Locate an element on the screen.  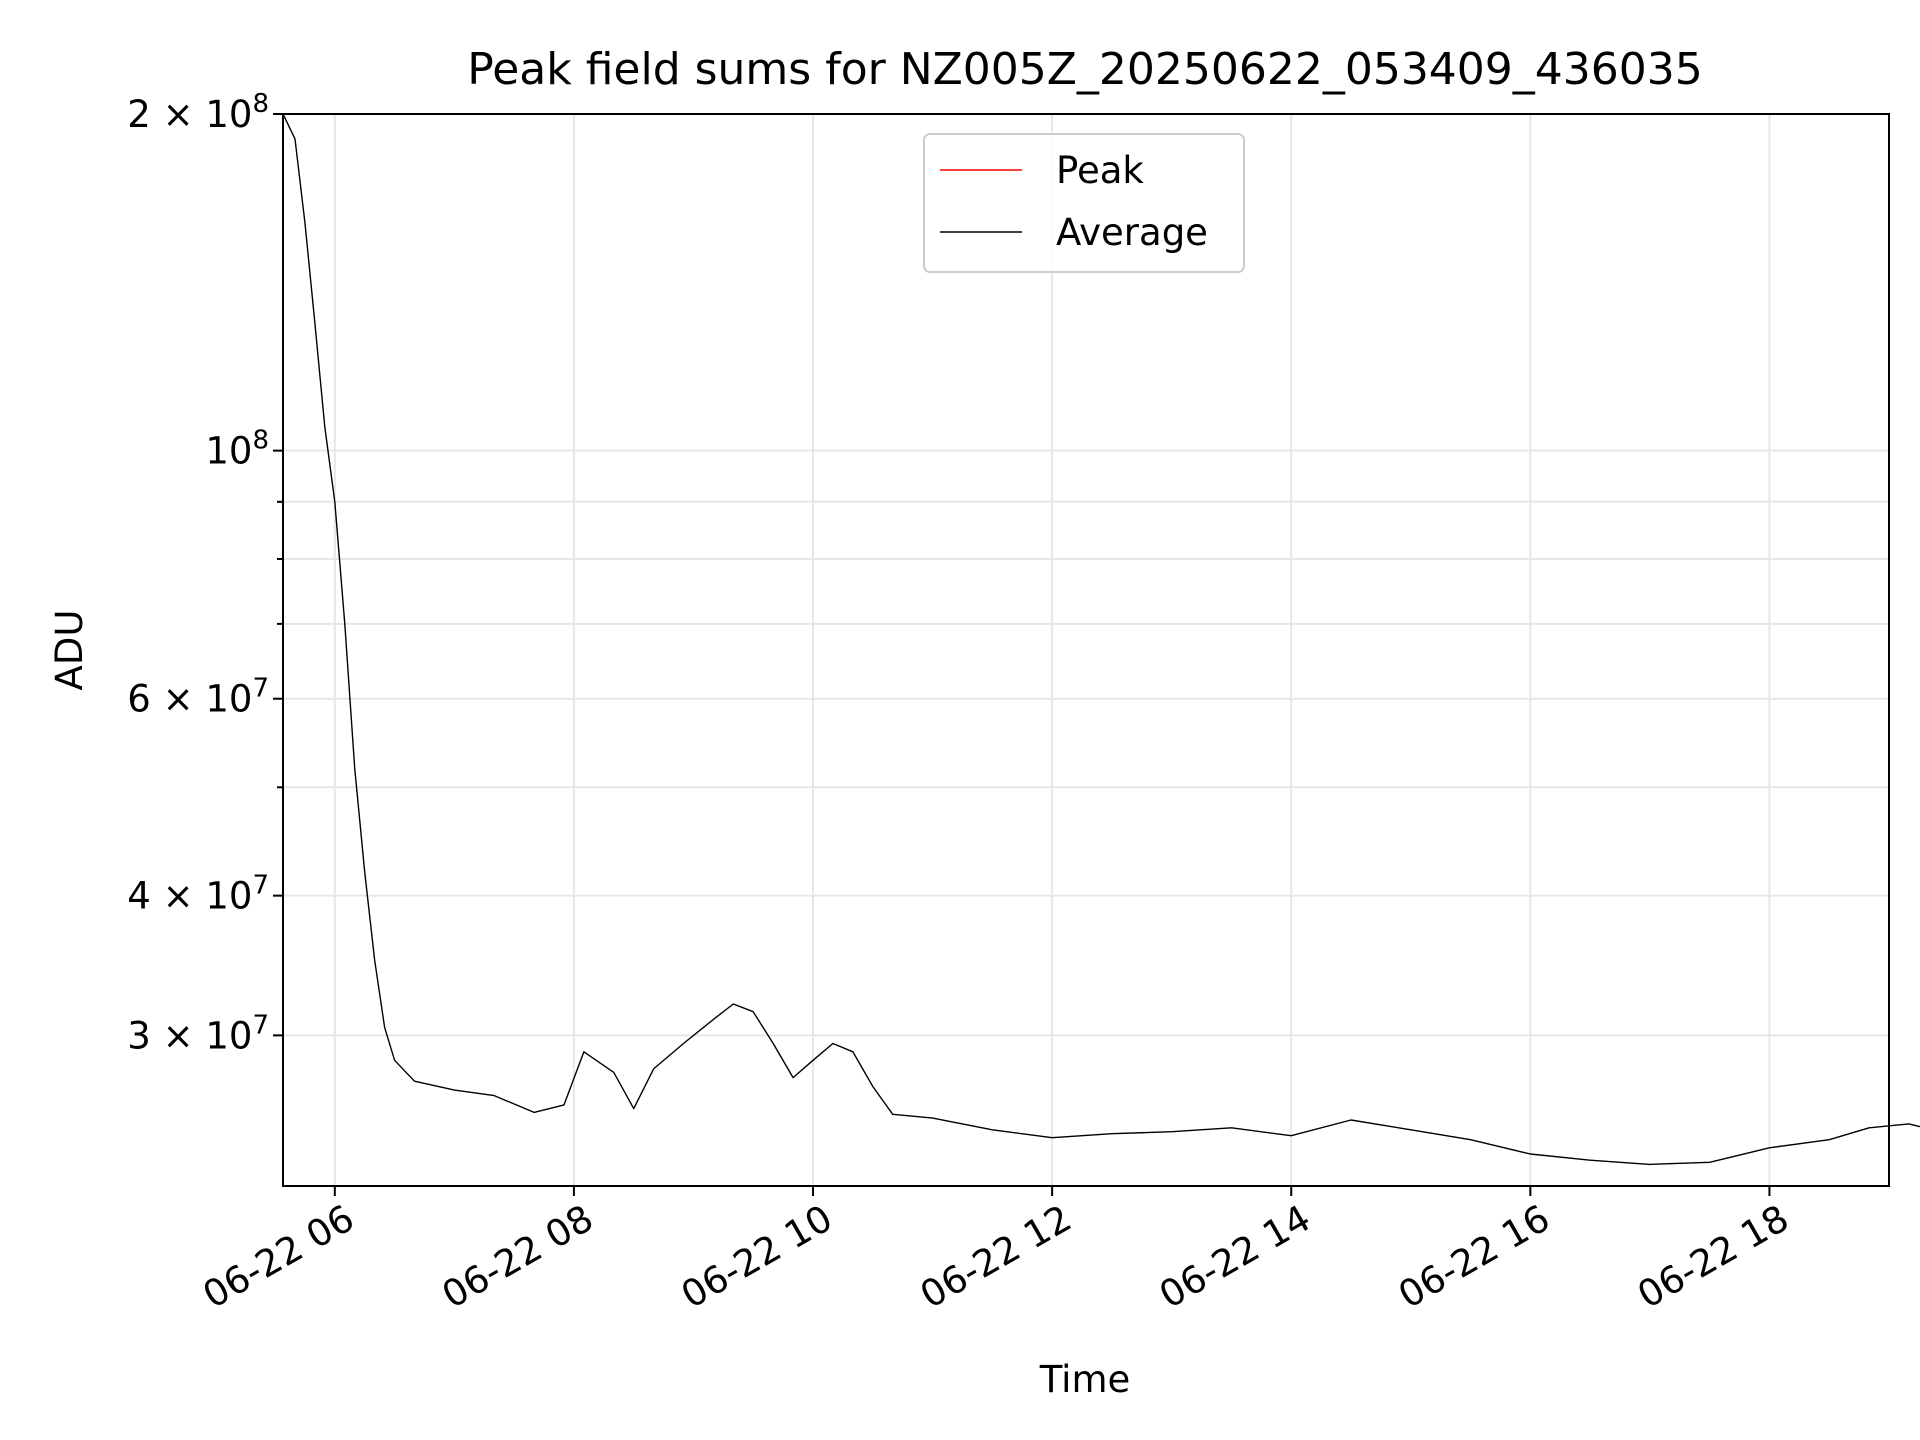
x-tick-label: 06-22 18 is located at coordinates (1713, 1257).